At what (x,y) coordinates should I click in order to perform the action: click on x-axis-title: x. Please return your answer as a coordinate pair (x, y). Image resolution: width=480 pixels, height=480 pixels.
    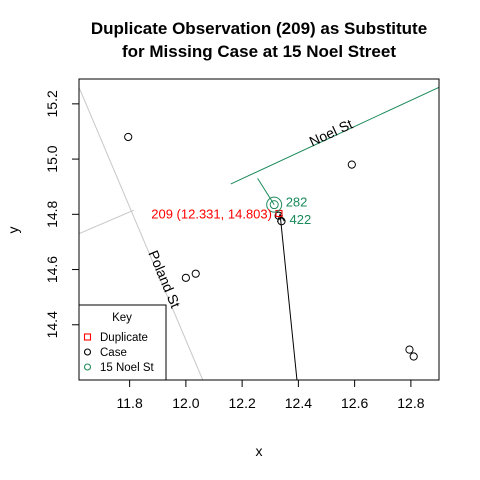
    Looking at the image, I should click on (259, 451).